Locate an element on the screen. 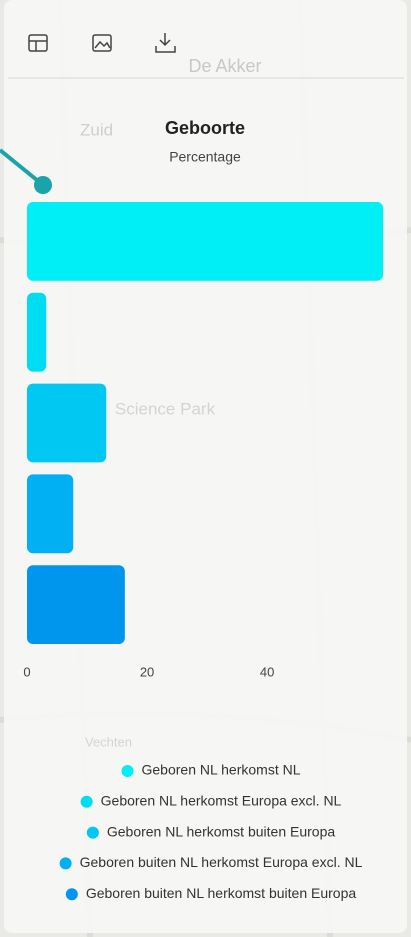 This screenshot has width=411, height=937. x-tick-label: 20 is located at coordinates (147, 671).